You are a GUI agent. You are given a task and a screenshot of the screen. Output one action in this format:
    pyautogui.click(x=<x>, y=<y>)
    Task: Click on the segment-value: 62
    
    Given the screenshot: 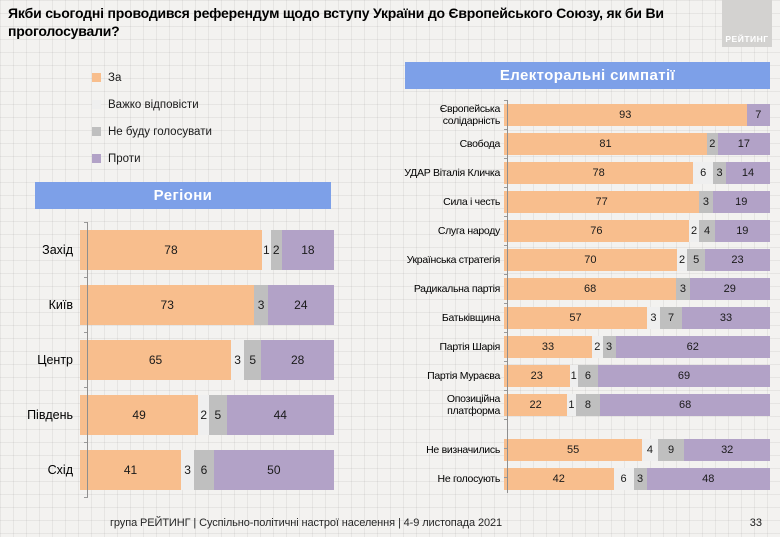 What is the action you would take?
    pyautogui.click(x=692, y=346)
    